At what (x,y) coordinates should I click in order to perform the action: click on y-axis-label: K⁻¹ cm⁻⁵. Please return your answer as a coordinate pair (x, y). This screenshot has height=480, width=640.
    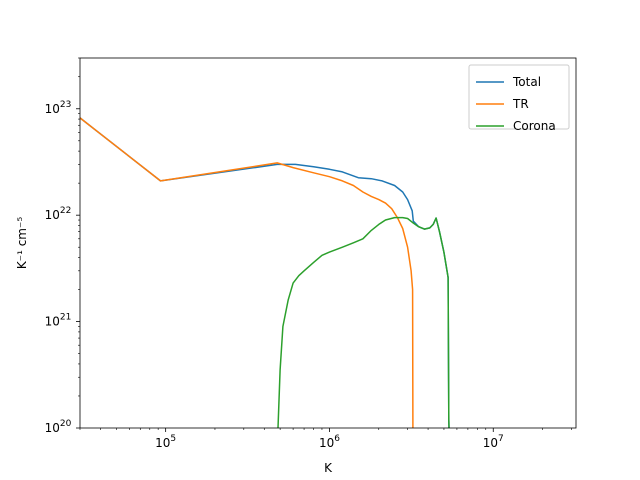
    Looking at the image, I should click on (22, 243).